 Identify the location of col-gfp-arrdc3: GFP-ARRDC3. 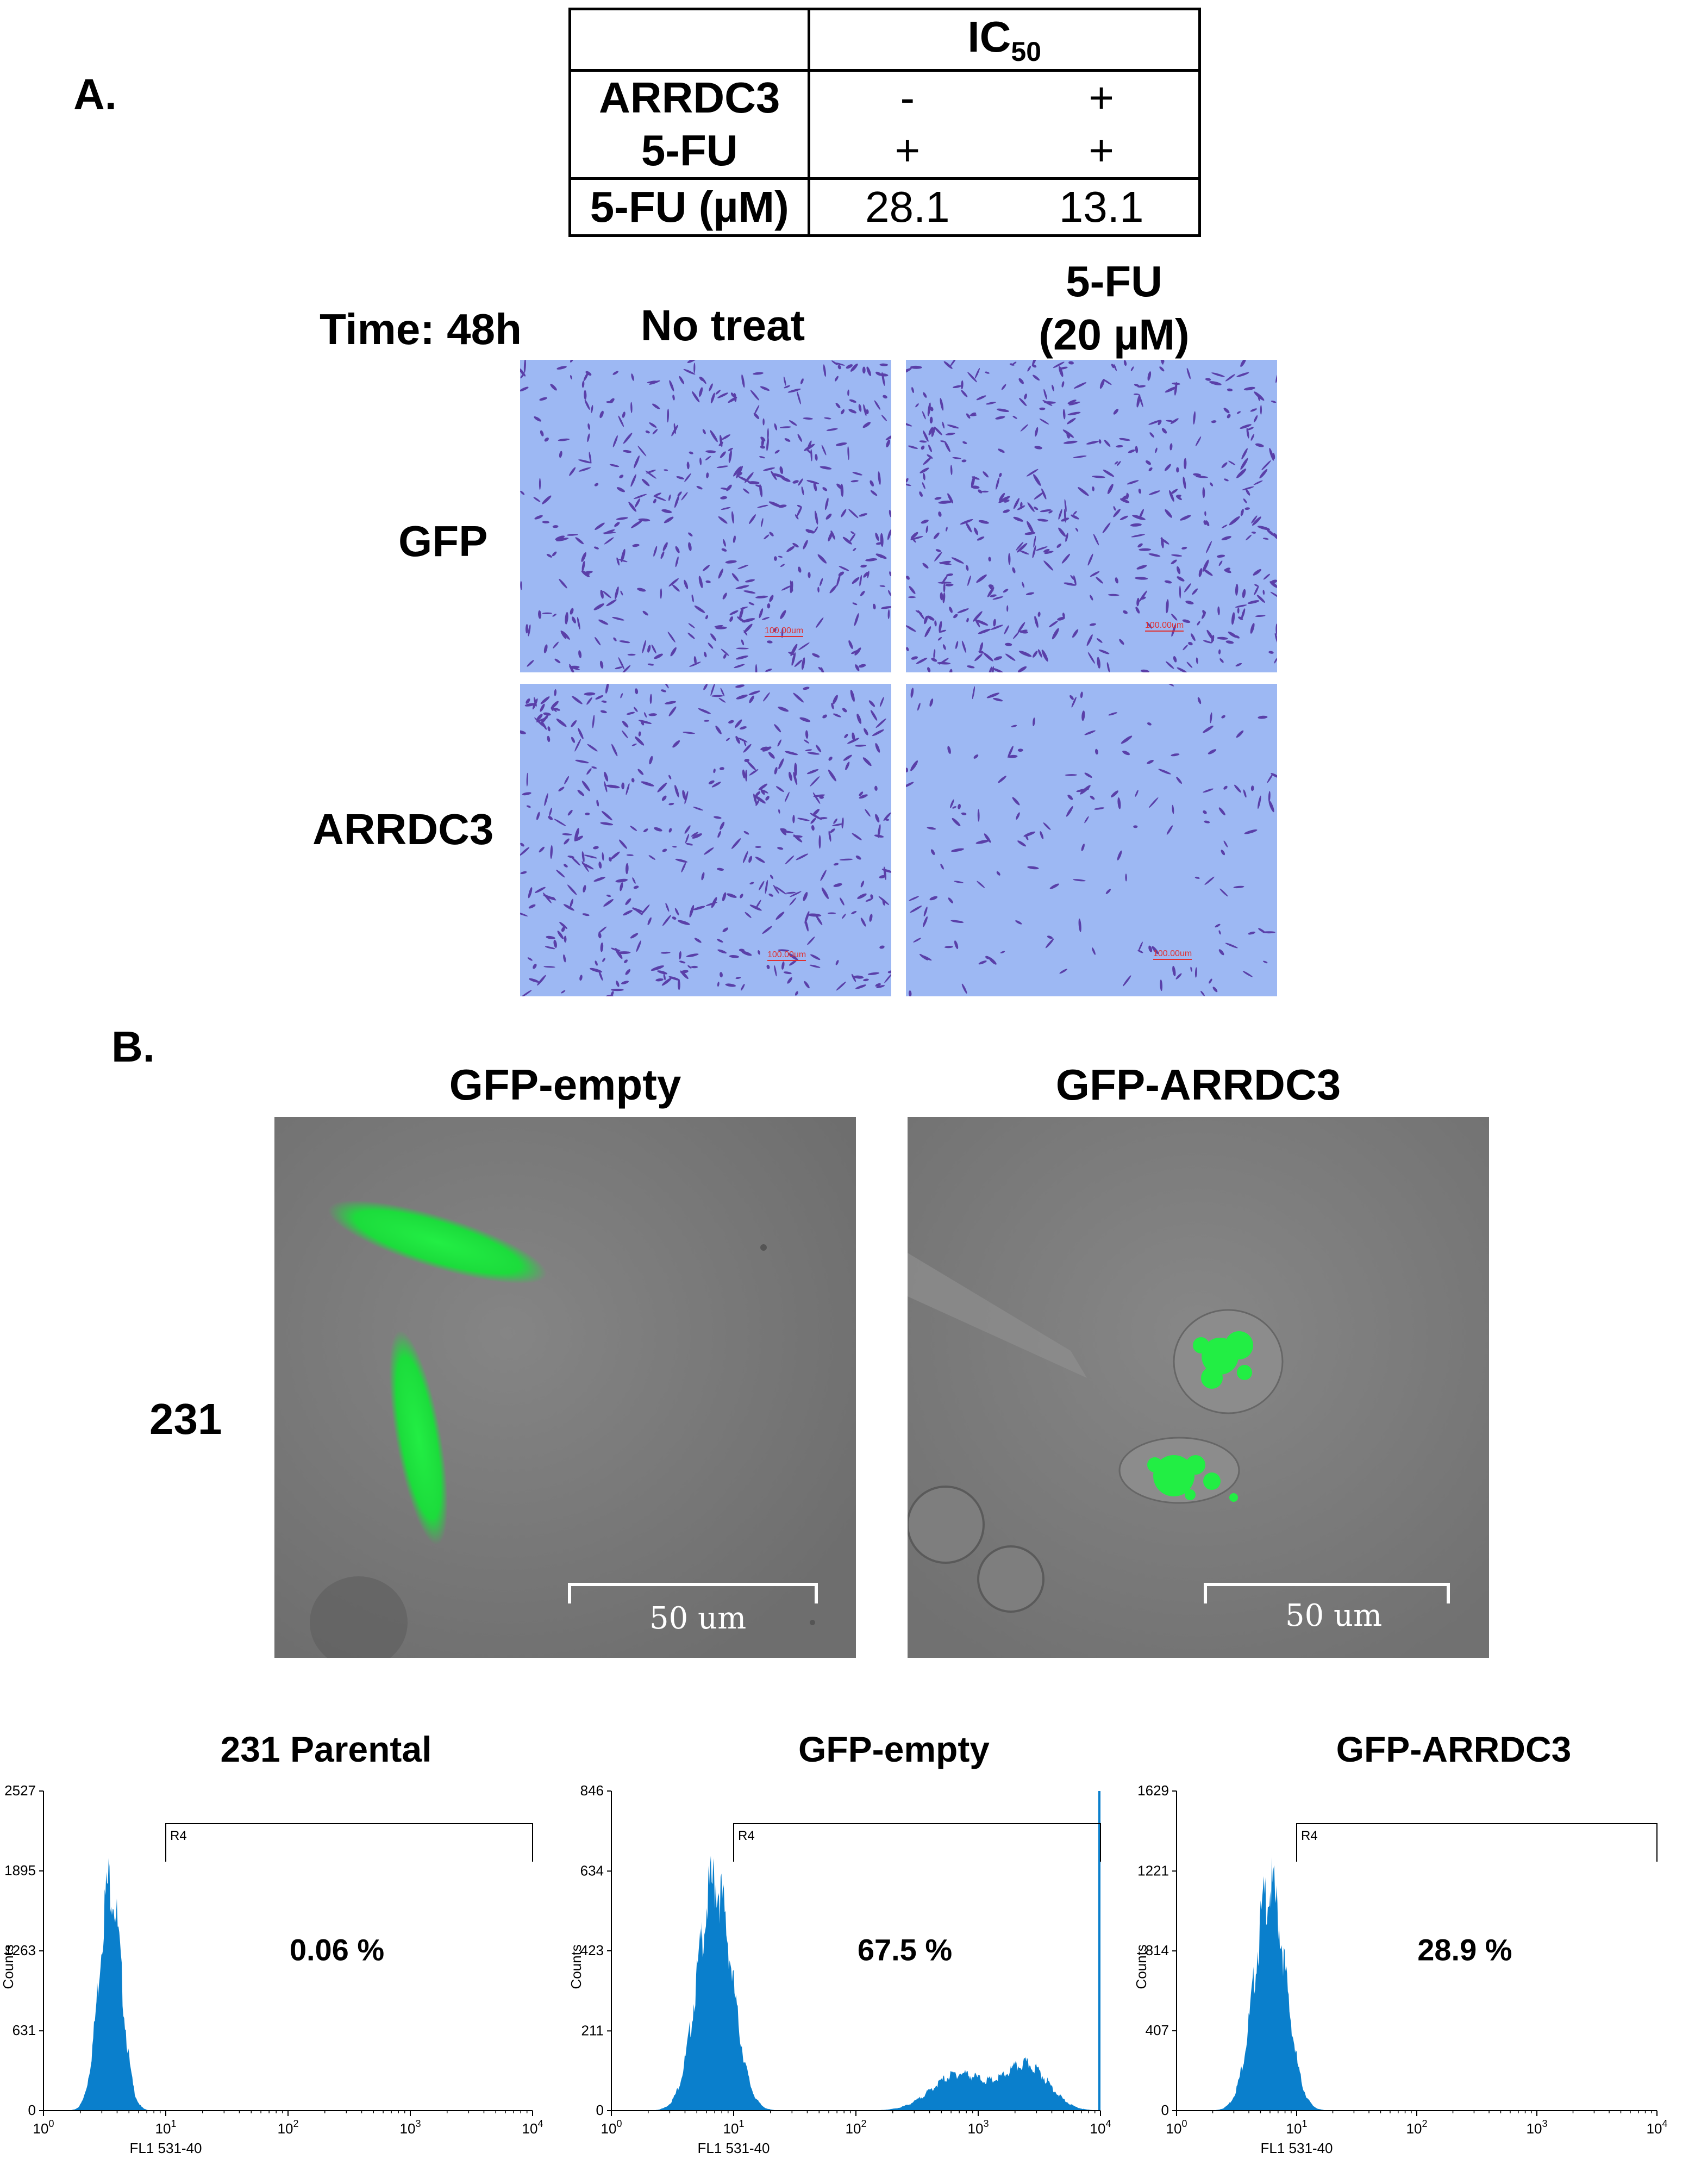
(1198, 1084).